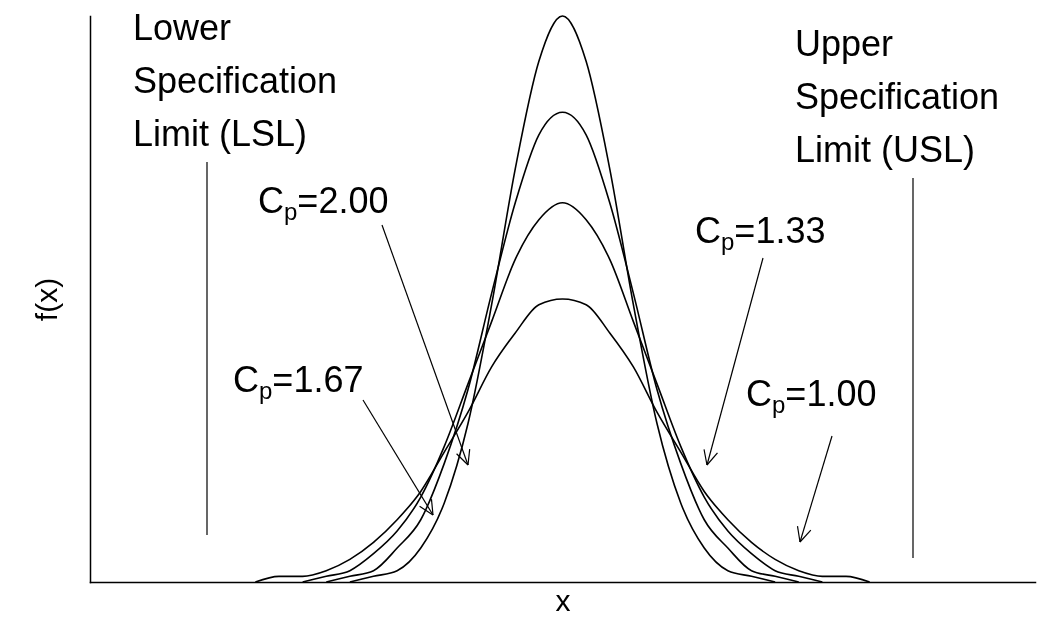 The width and height of the screenshot is (1043, 621). I want to click on annotation: Lower Specification Limit (LSL), so click(236, 81).